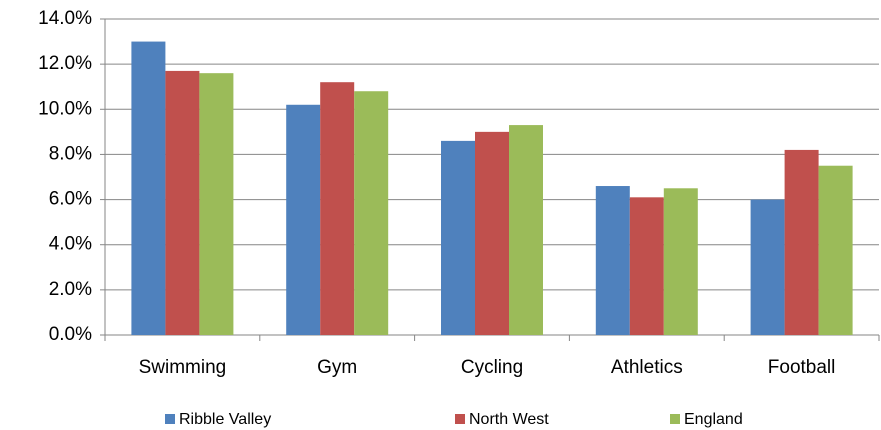 Image resolution: width=881 pixels, height=430 pixels. Describe the element at coordinates (509, 419) in the screenshot. I see `legend-label: North West` at that location.